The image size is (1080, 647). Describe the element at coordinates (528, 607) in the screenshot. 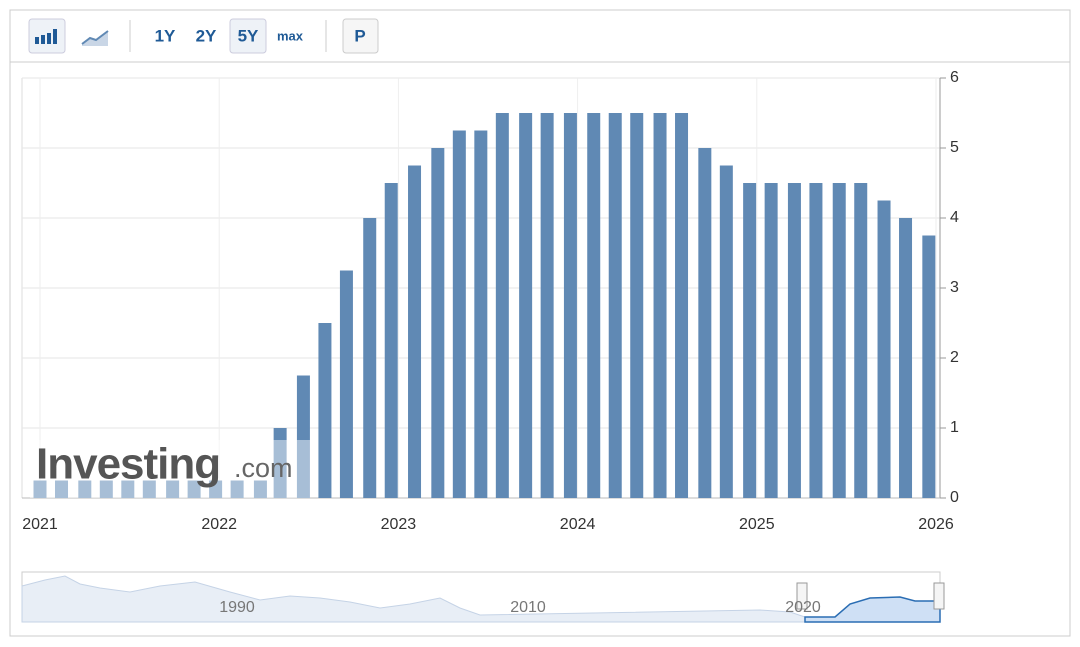

I see `navigator-label: 2010` at that location.